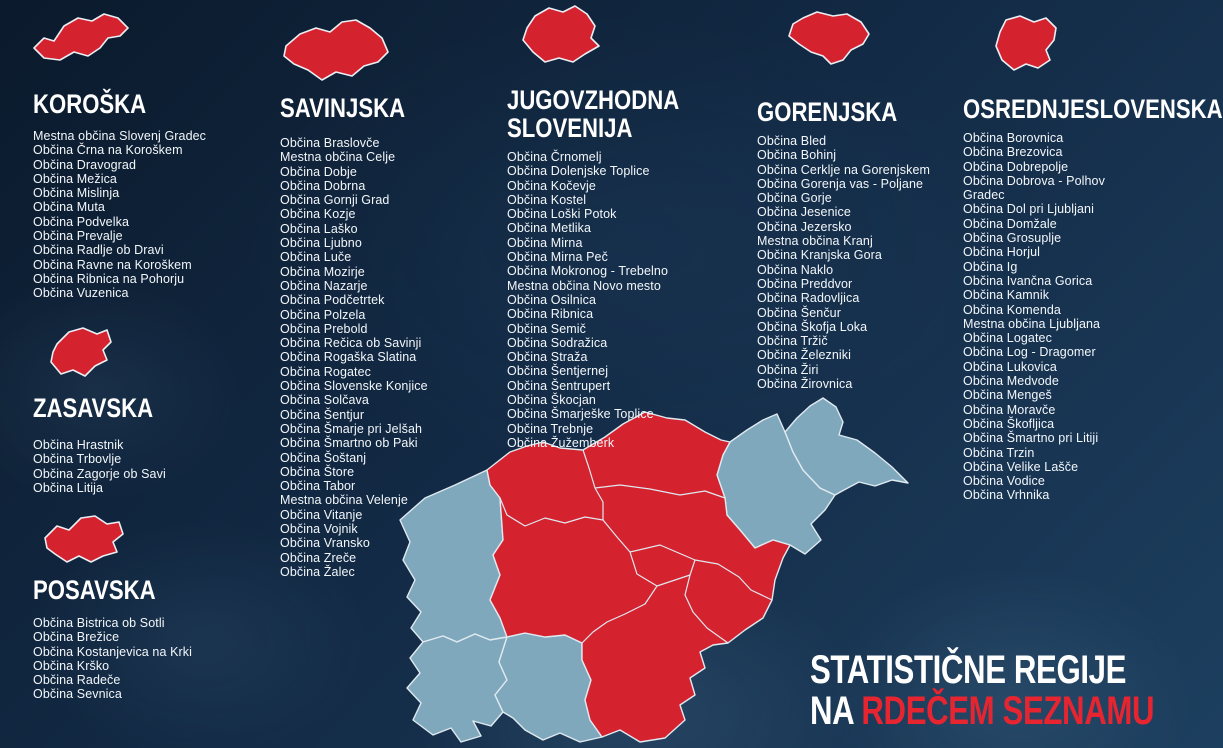 This screenshot has width=1223, height=748. What do you see at coordinates (599, 503) in the screenshot?
I see `map-border-gorenjska-savinjska` at bounding box center [599, 503].